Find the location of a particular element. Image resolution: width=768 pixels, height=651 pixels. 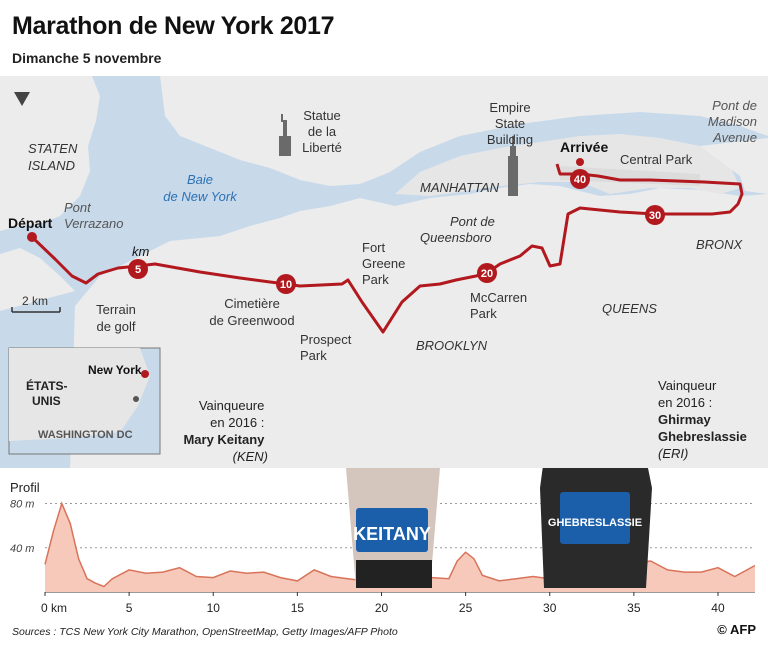

madison-label: Pont de Madison Avenue is located at coordinates (732, 121).